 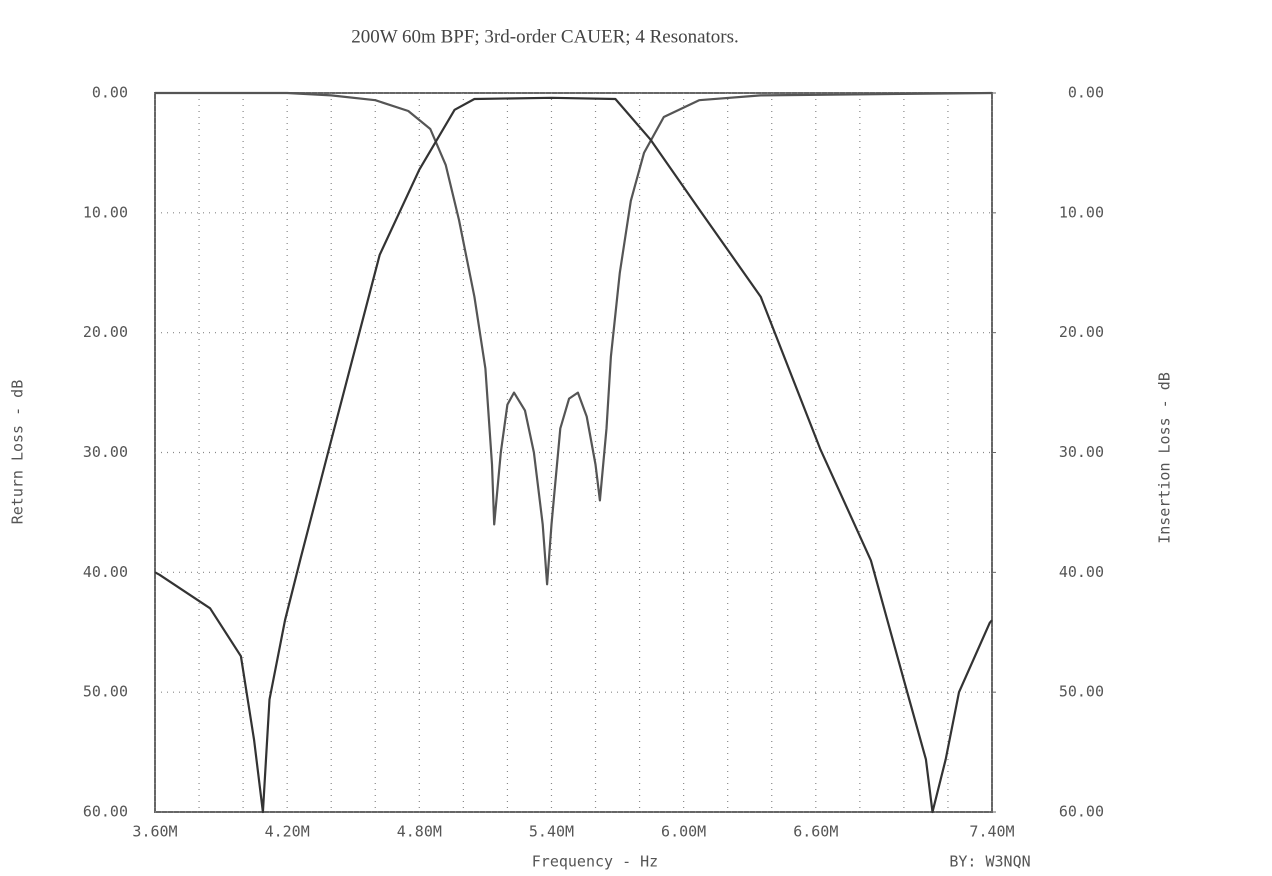 I want to click on y-tick-label: 60.00, so click(x=105, y=812).